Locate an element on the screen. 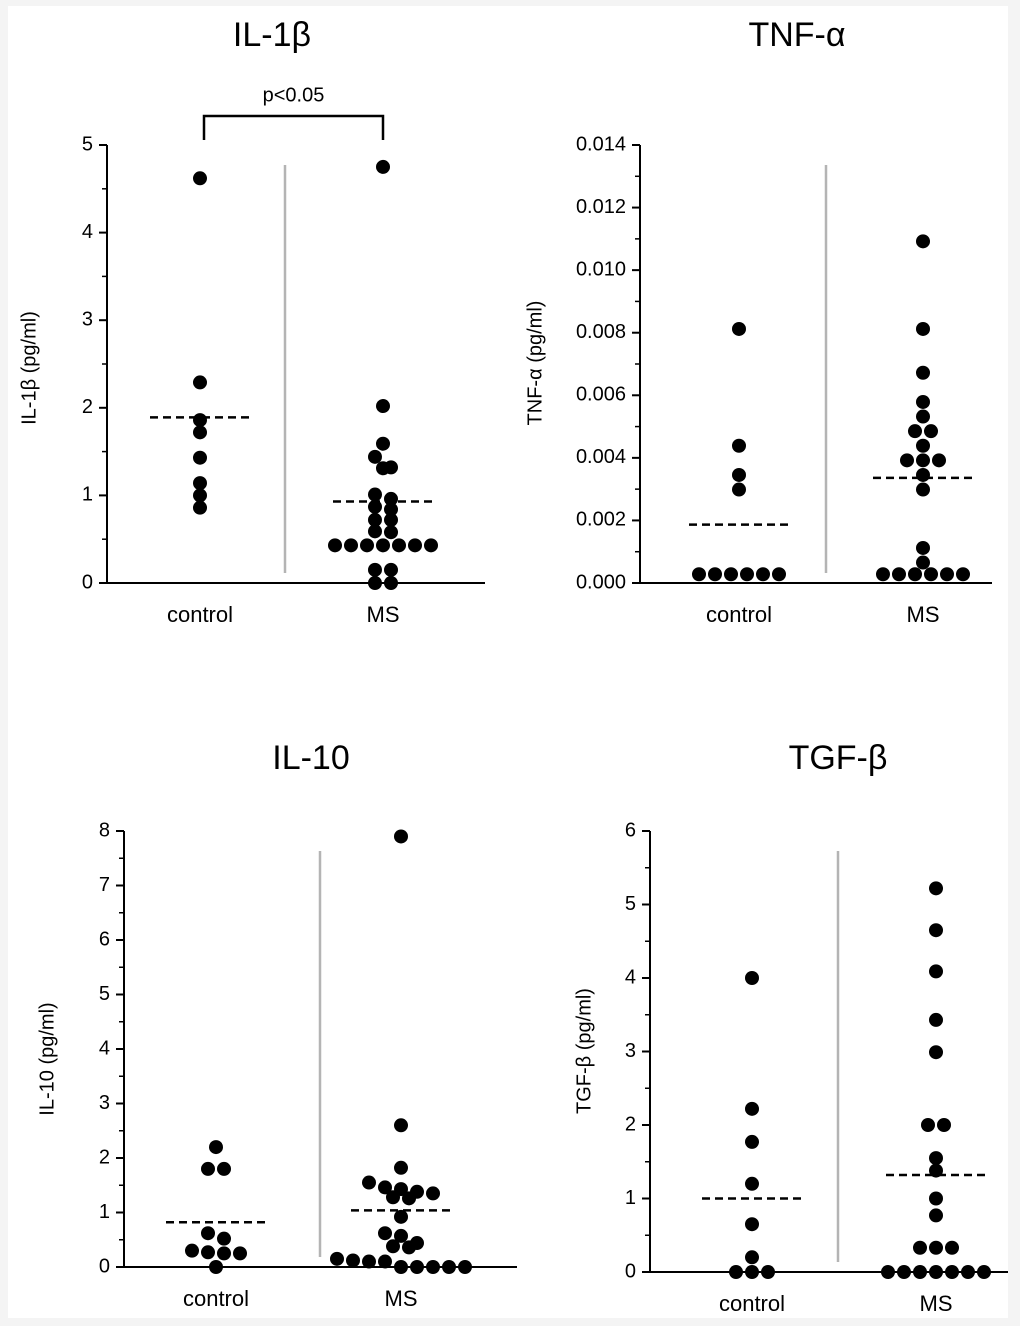 The image size is (1020, 1326). y-tick-label: 0.002 is located at coordinates (601, 520).